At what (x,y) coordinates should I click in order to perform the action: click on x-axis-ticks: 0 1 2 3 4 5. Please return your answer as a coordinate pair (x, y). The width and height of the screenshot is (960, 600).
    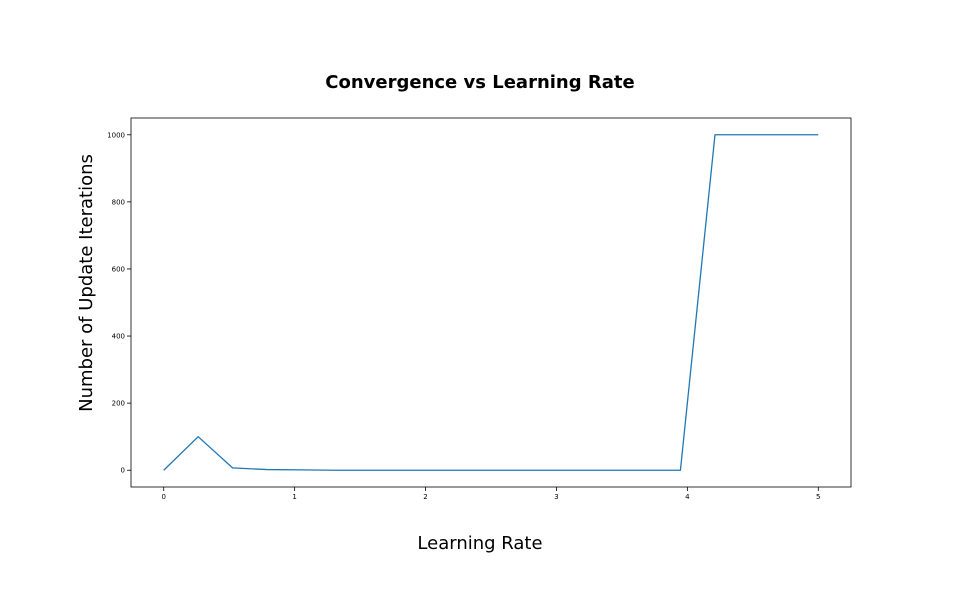
    Looking at the image, I should click on (491, 494).